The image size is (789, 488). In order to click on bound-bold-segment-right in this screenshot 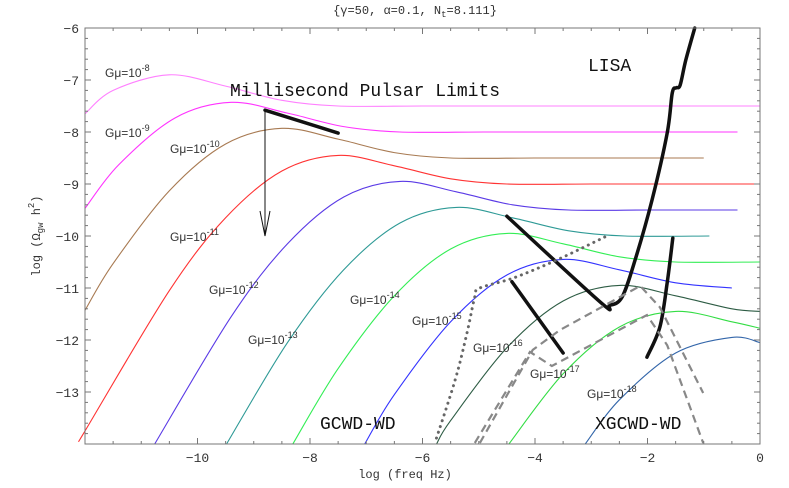, I will do `click(660, 297)`.